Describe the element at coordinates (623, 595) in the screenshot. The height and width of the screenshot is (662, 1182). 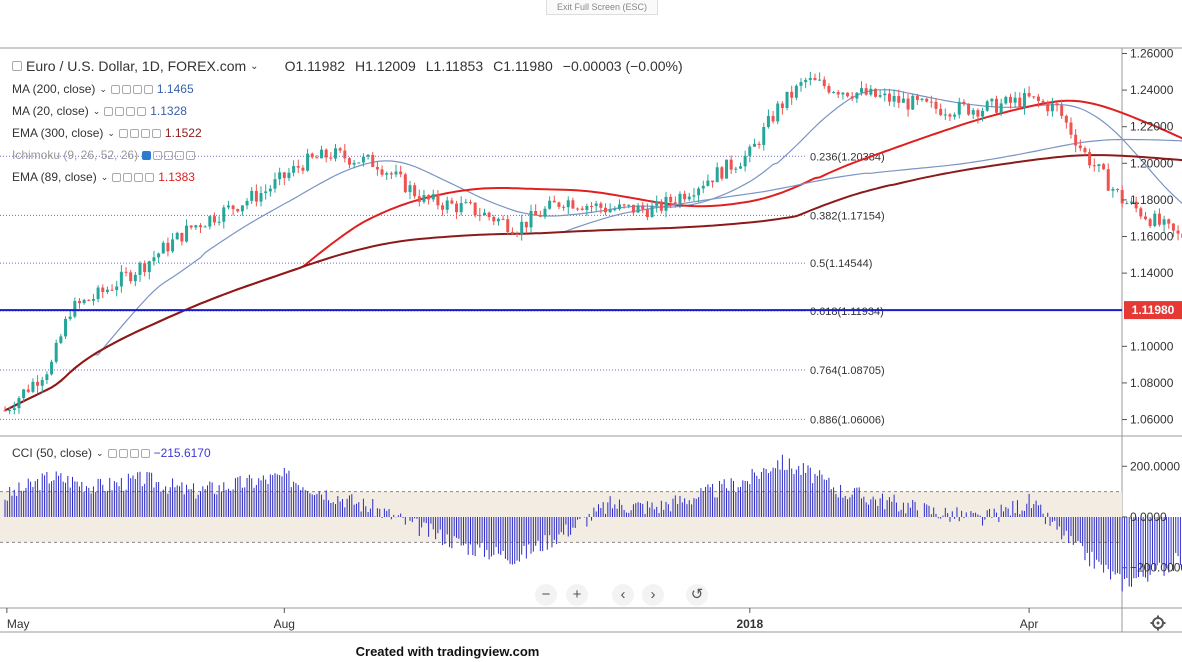
I see `scroll-left-button: ‹` at that location.